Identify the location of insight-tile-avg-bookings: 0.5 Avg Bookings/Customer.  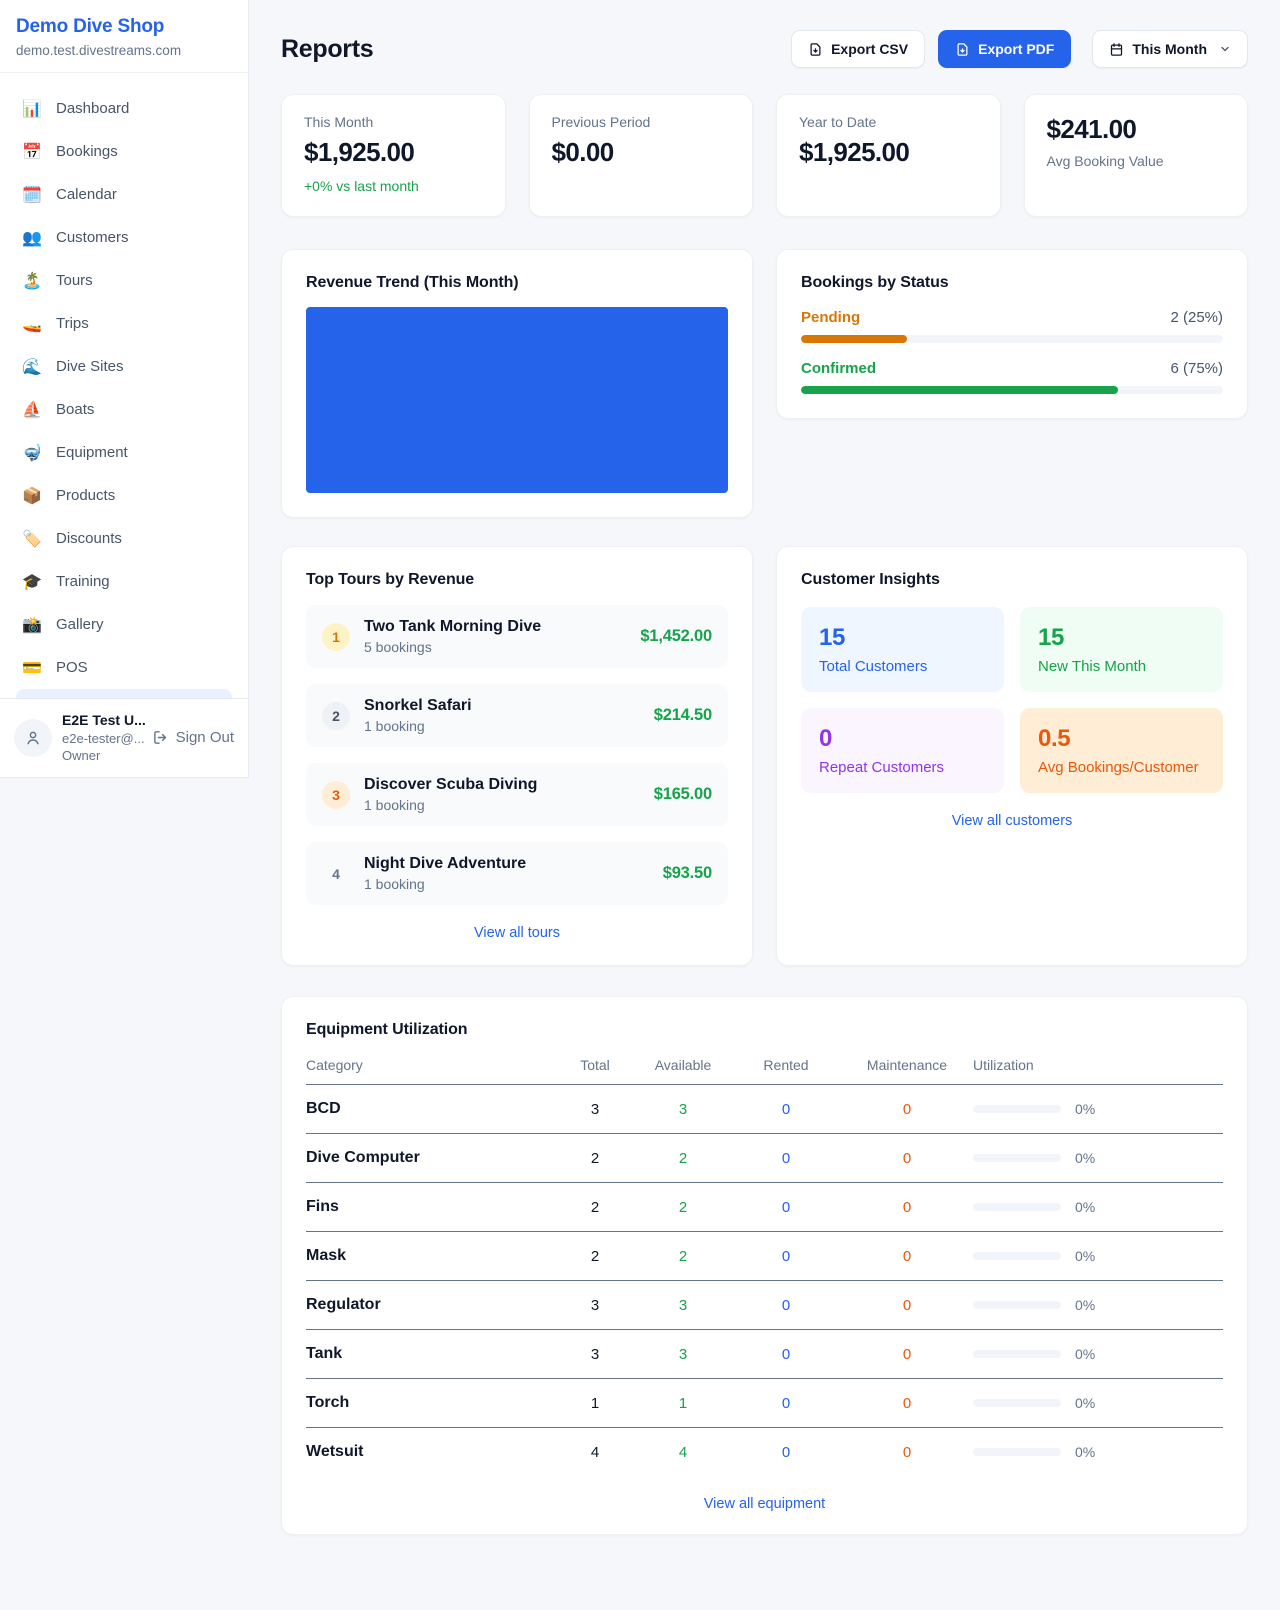
(1121, 750).